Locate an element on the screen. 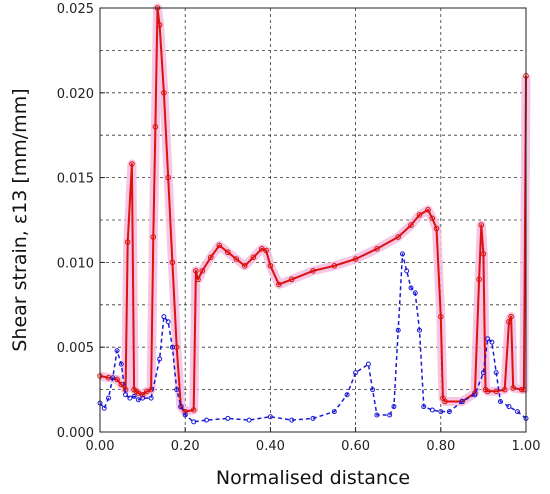 The height and width of the screenshot is (494, 550). x-tick-label: 1.00 is located at coordinates (526, 446).